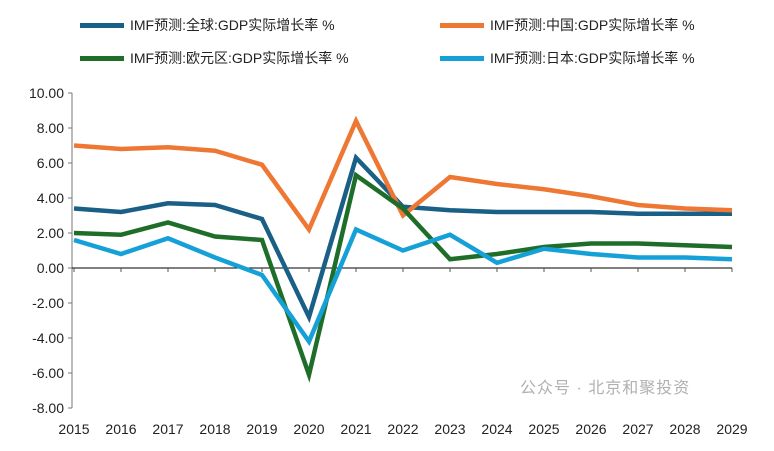 This screenshot has width=774, height=451. Describe the element at coordinates (120, 429) in the screenshot. I see `x-tick-label: 2016` at that location.